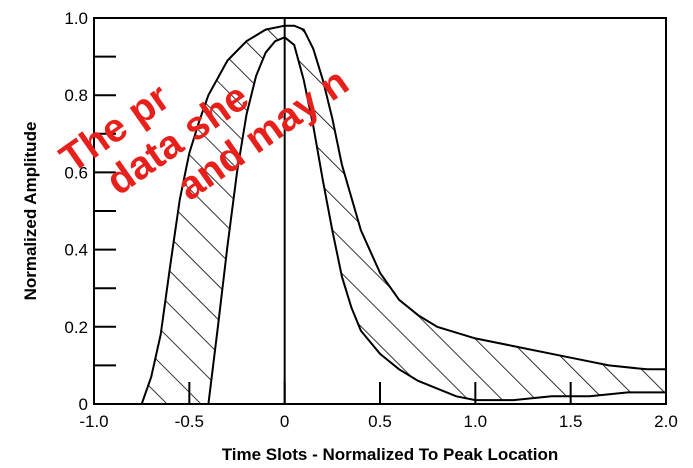 This screenshot has width=693, height=468. I want to click on x-tick-label: 1.0, so click(476, 421).